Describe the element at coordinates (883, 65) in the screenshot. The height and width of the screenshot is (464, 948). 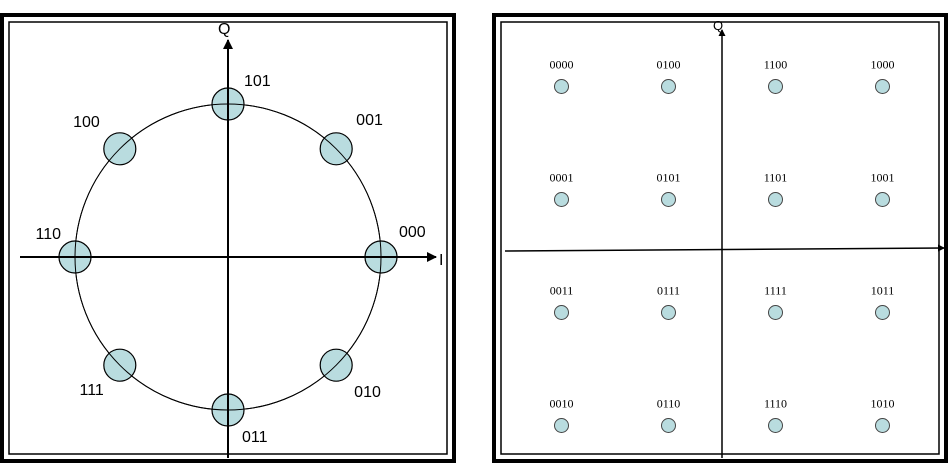
I see `qam16-point-label: 1000` at that location.